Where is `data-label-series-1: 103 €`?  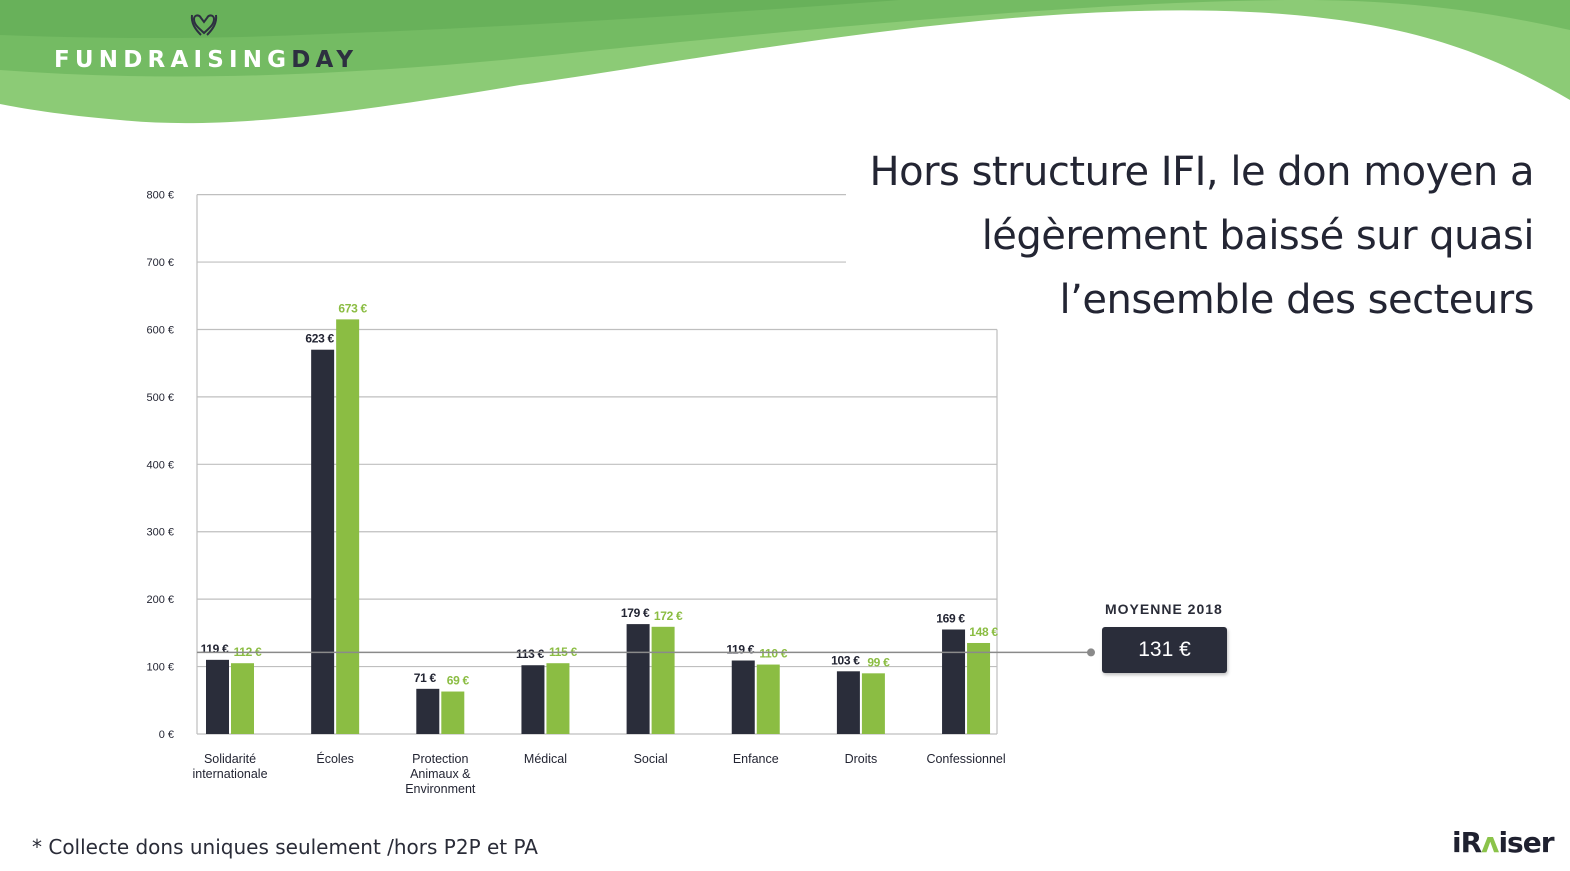 data-label-series-1: 103 € is located at coordinates (845, 660).